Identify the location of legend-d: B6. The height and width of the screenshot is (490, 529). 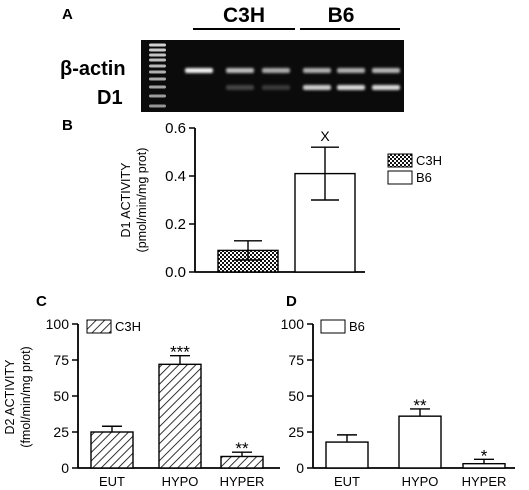
(342, 326).